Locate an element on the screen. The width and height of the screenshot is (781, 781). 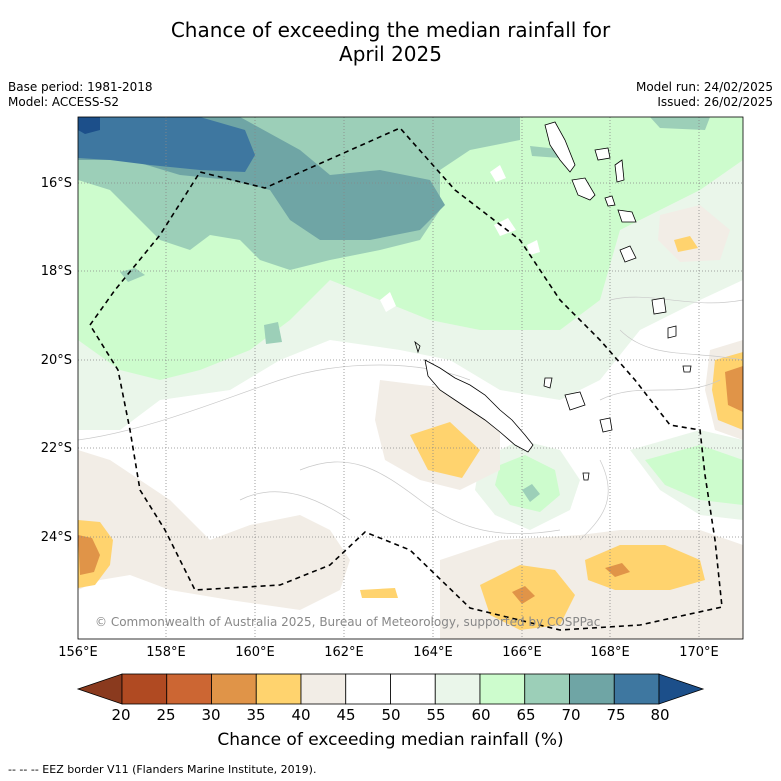
lon-label: 166°E is located at coordinates (522, 652).